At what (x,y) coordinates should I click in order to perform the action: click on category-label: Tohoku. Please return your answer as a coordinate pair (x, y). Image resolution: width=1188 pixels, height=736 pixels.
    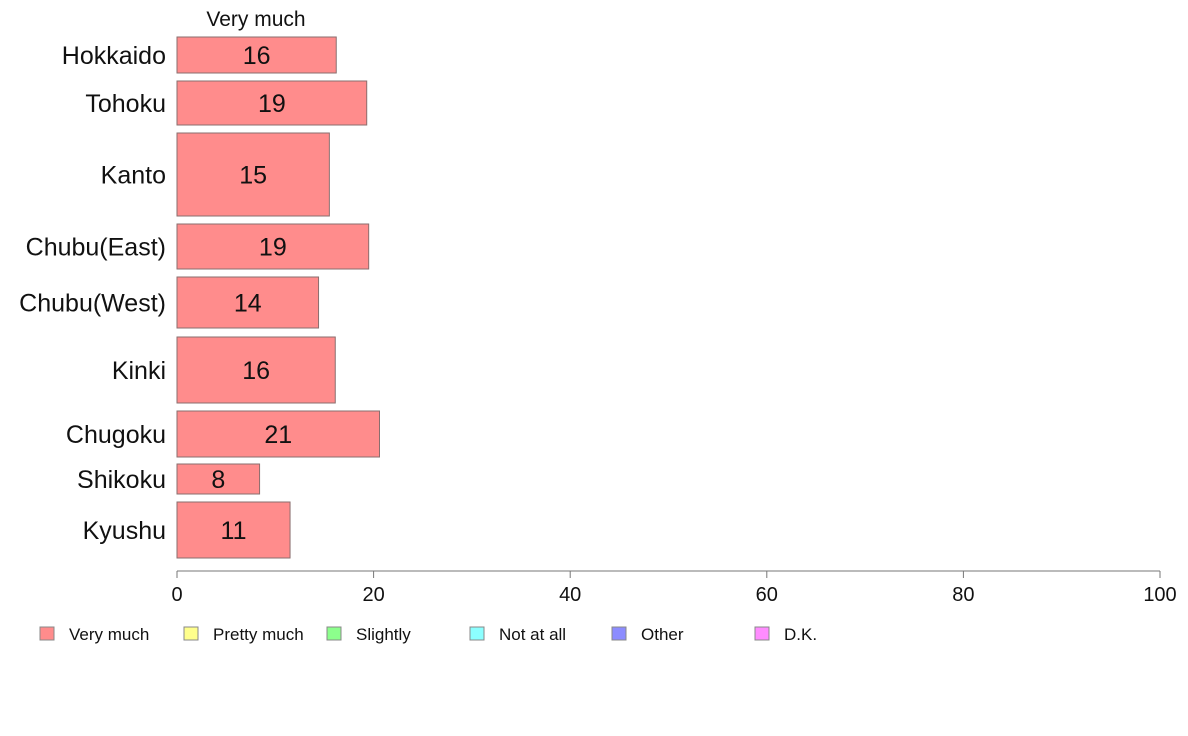
    Looking at the image, I should click on (125, 104).